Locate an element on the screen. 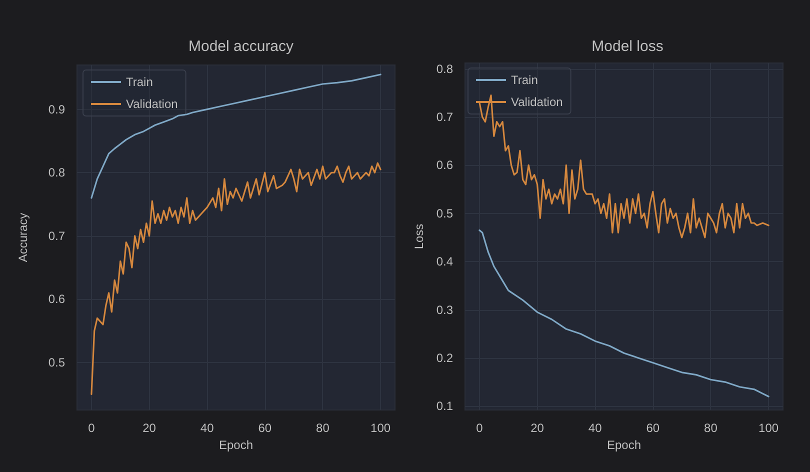 This screenshot has width=810, height=472. y-tick-label: 0.9 is located at coordinates (57, 109).